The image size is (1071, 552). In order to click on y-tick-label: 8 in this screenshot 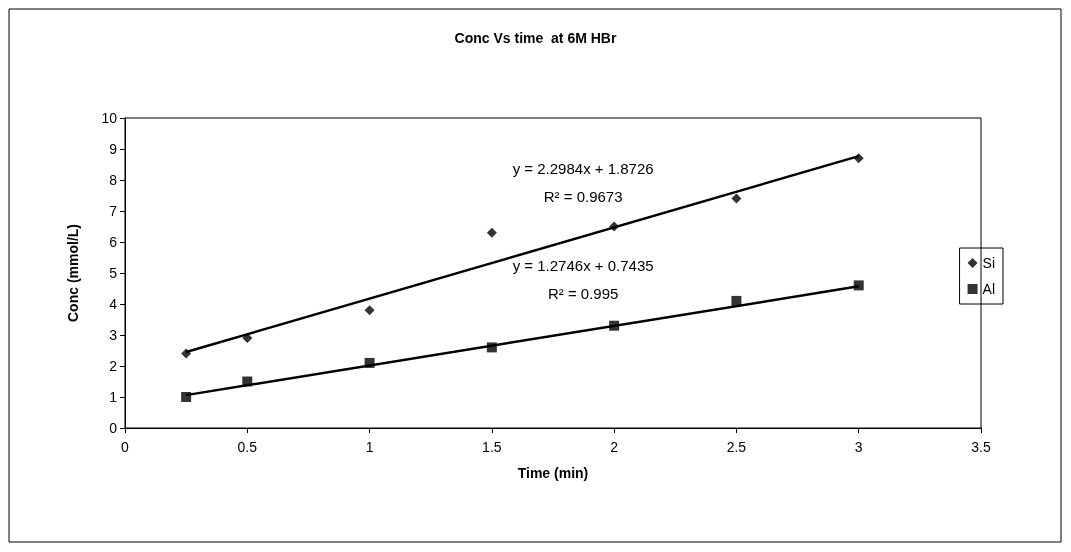, I will do `click(113, 180)`.